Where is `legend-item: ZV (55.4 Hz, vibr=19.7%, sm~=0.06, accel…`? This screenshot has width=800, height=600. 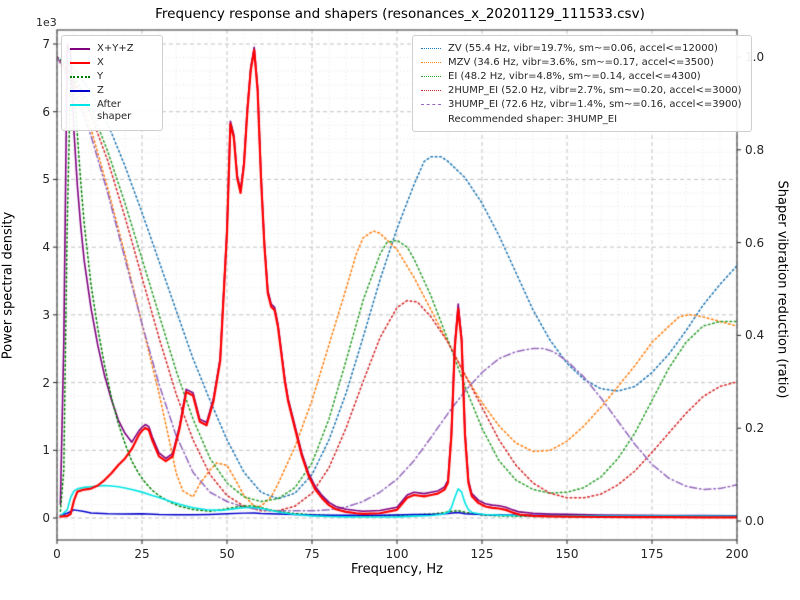
legend-item: ZV (55.4 Hz, vibr=19.7%, sm~=0.06, accel… is located at coordinates (582, 49).